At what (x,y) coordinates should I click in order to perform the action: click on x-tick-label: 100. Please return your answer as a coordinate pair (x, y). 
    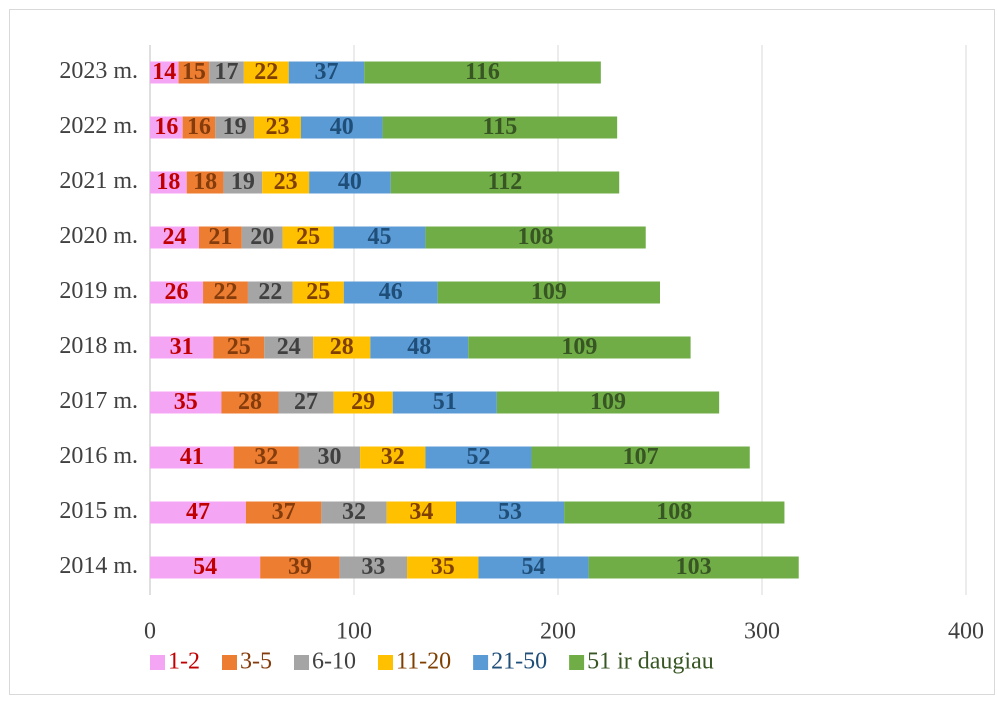
    Looking at the image, I should click on (354, 632).